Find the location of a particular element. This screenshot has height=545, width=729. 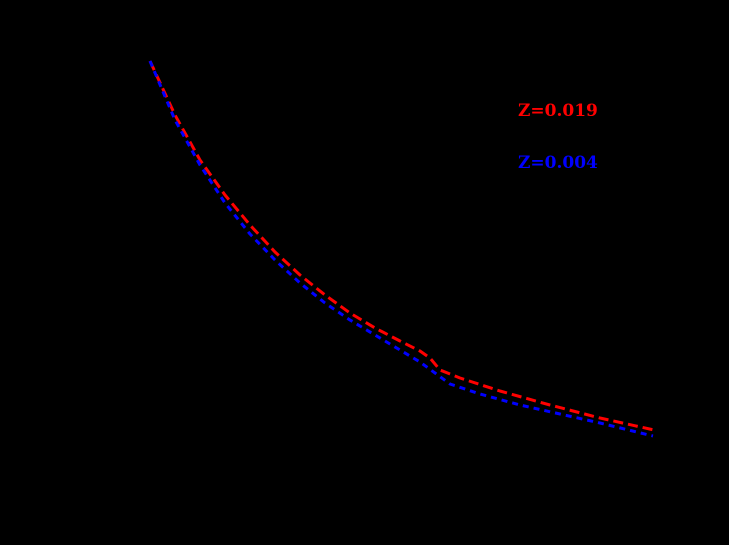

legend-label-z-0004: Z=0.004 is located at coordinates (558, 163).